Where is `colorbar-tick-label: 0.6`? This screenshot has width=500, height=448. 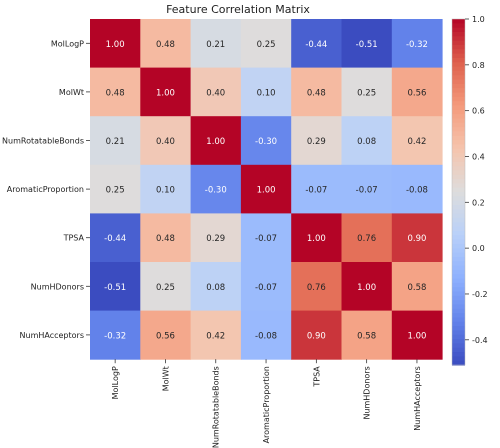 colorbar-tick-label: 0.6 is located at coordinates (478, 111).